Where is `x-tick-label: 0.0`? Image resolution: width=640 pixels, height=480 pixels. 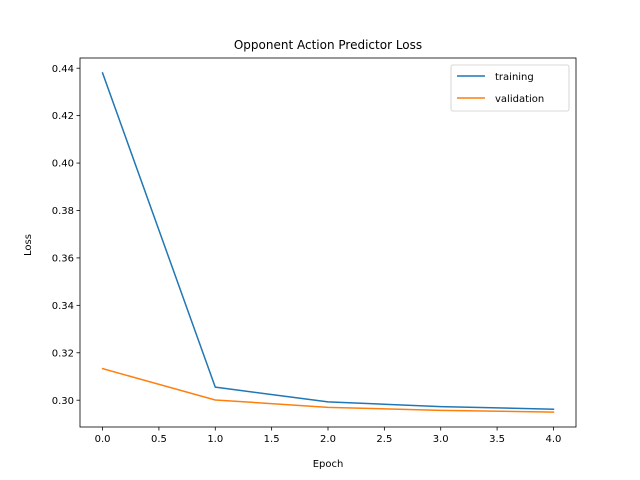
x-tick-label: 0.0 is located at coordinates (103, 439).